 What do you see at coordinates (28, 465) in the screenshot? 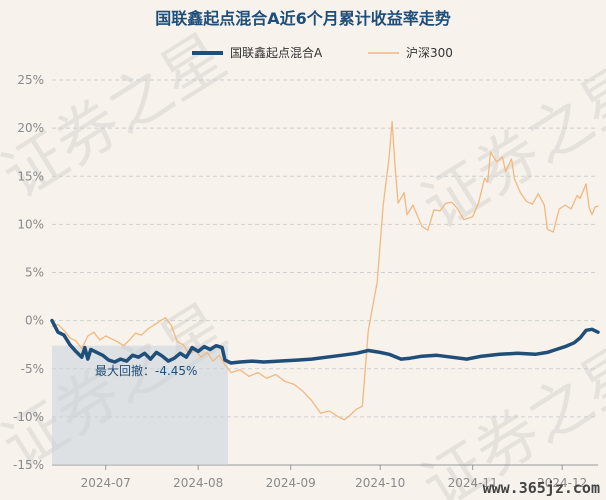
I see `y-tick-label: -15%` at bounding box center [28, 465].